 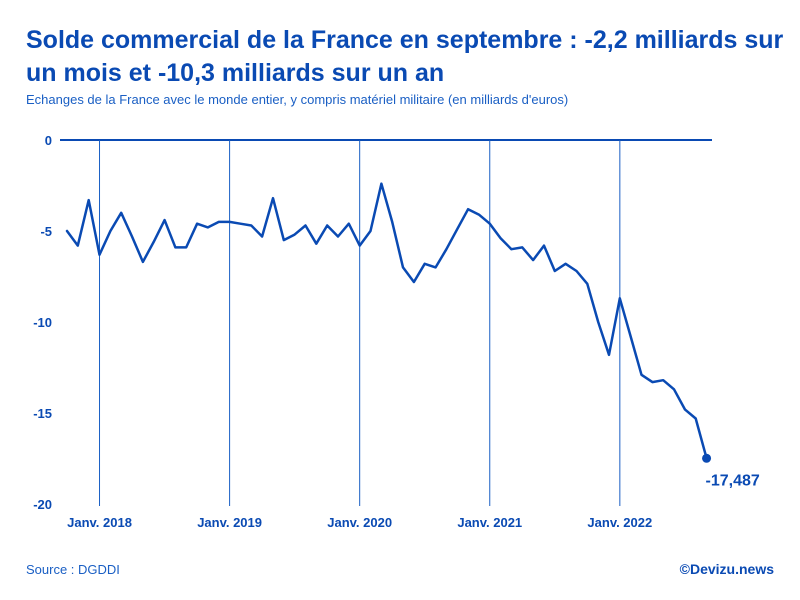 I want to click on y-tick-label: 0, so click(x=48, y=140).